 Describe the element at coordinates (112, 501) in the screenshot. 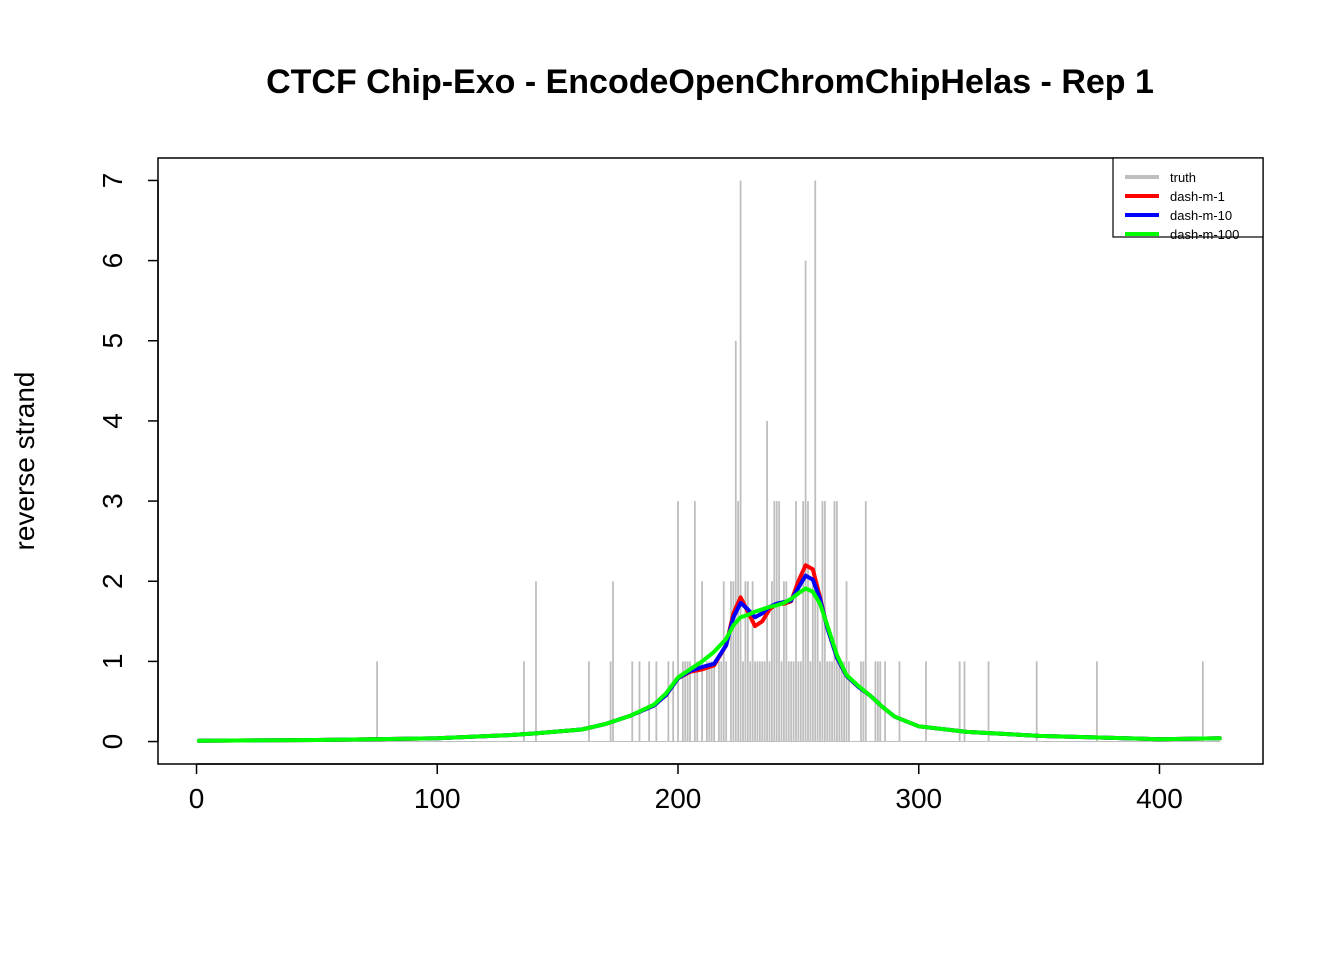

I see `y-tick-label: 3` at that location.